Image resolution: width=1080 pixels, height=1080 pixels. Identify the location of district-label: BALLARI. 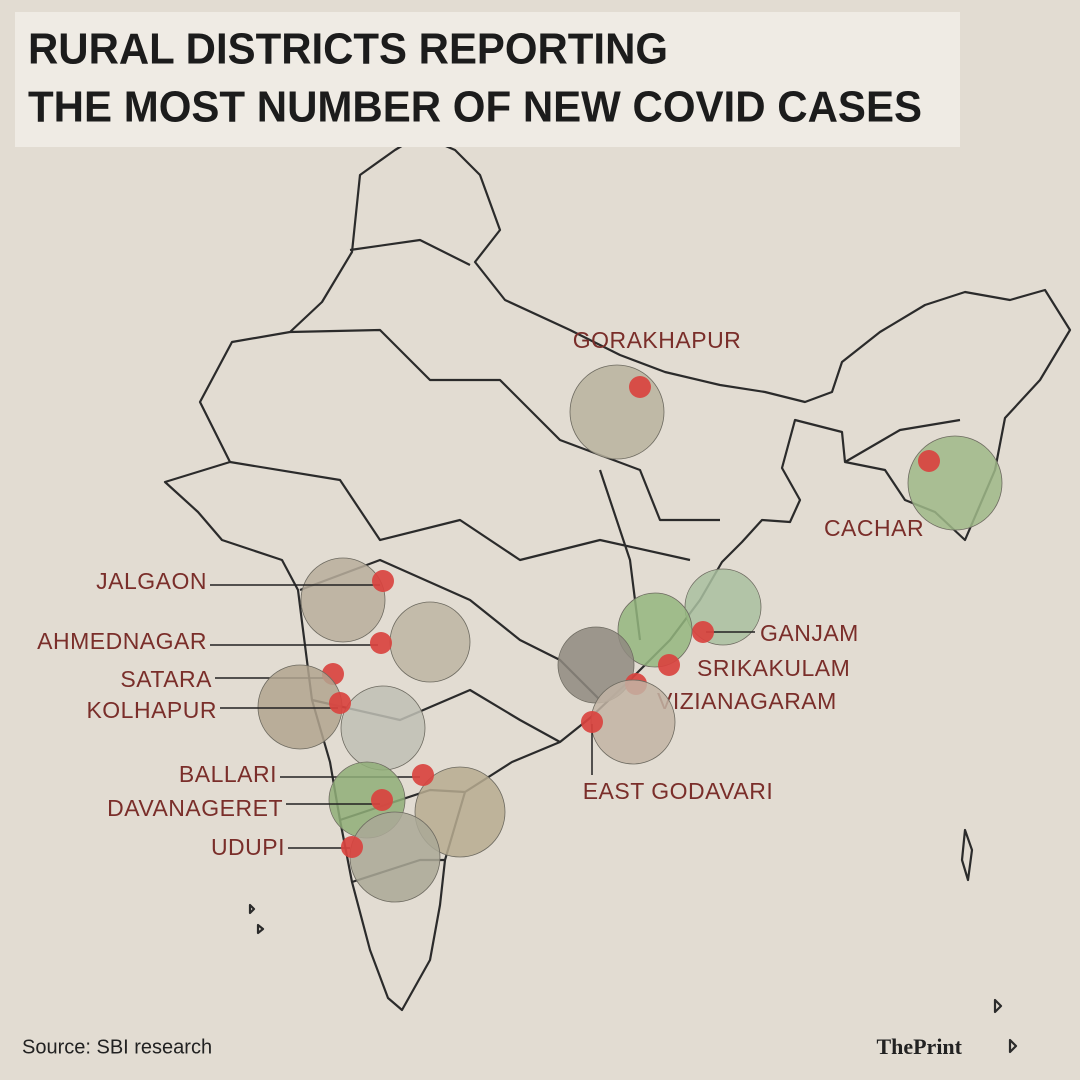
(228, 774).